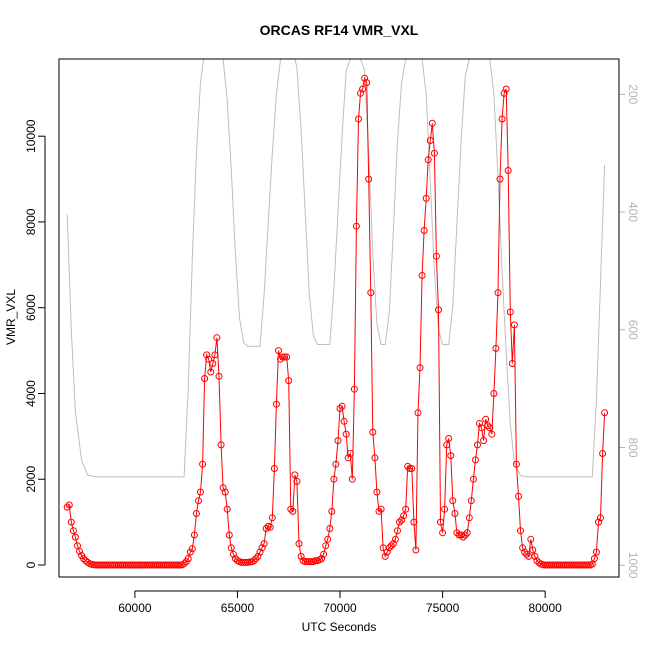 Image resolution: width=650 pixels, height=650 pixels. I want to click on x-tick-label: 75000, so click(443, 608).